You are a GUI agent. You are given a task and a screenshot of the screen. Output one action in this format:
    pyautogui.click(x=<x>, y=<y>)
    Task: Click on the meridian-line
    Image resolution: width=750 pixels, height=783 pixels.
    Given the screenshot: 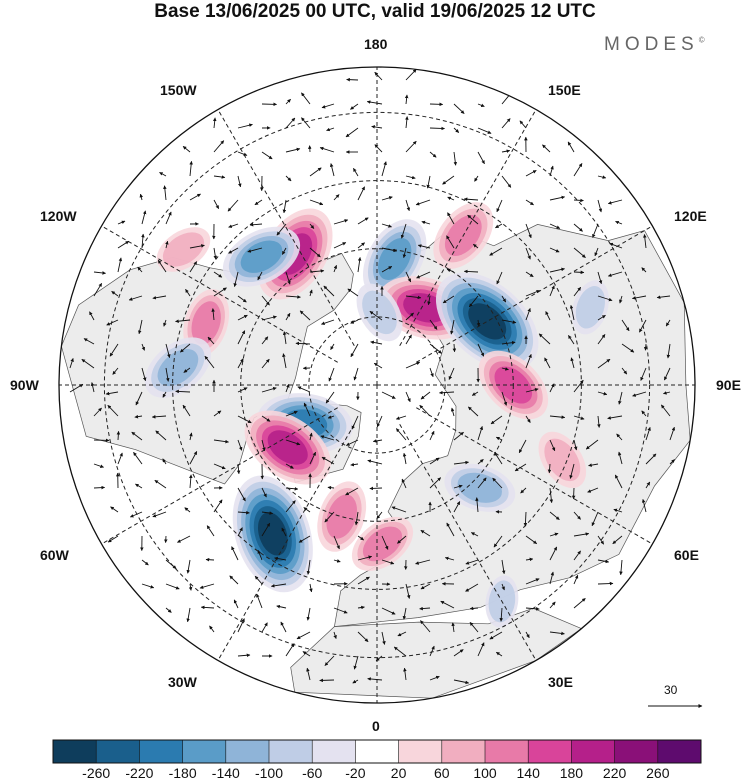 What is the action you would take?
    pyautogui.click(x=534, y=294)
    